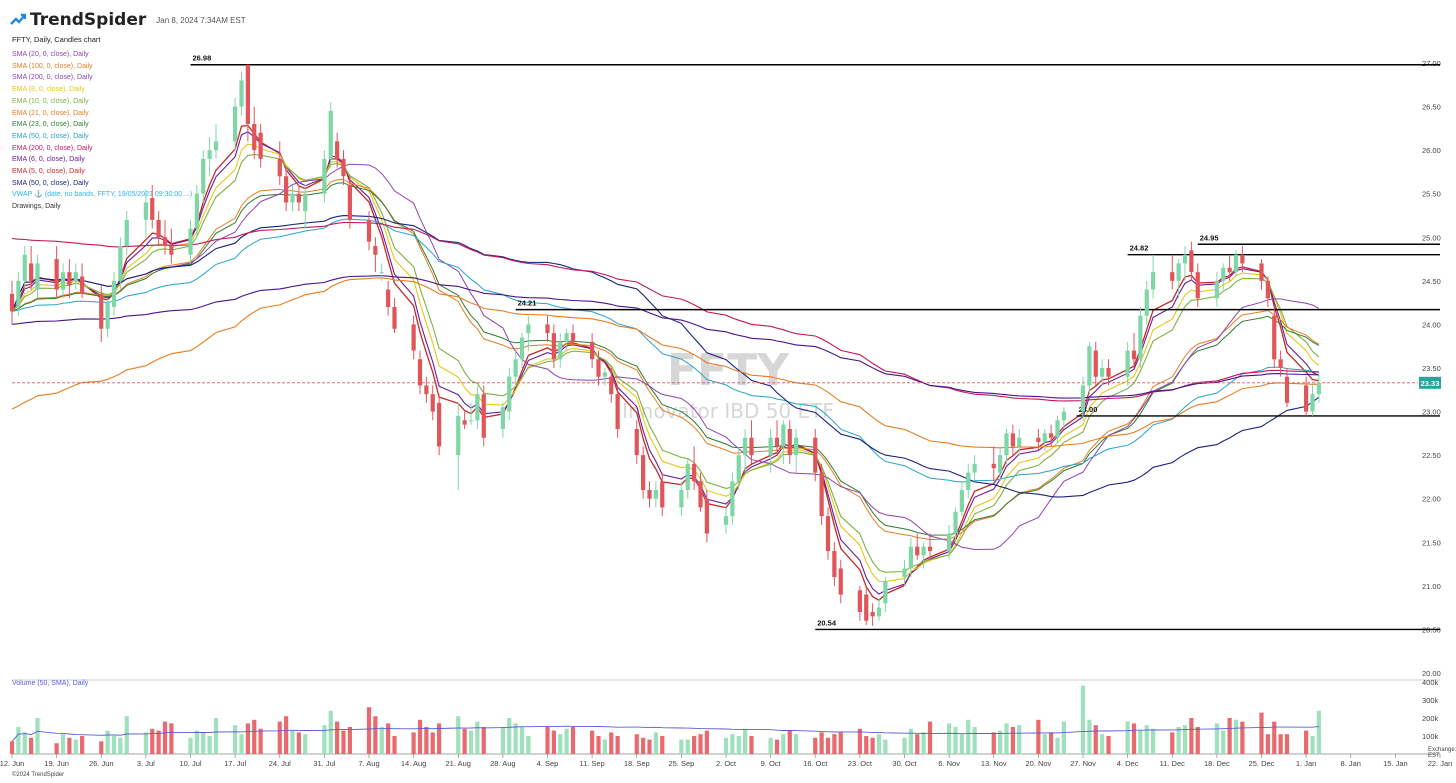 The width and height of the screenshot is (1456, 783). Describe the element at coordinates (48, 90) in the screenshot. I see `legend-item: EMA (8, 0, close), Daily` at that location.